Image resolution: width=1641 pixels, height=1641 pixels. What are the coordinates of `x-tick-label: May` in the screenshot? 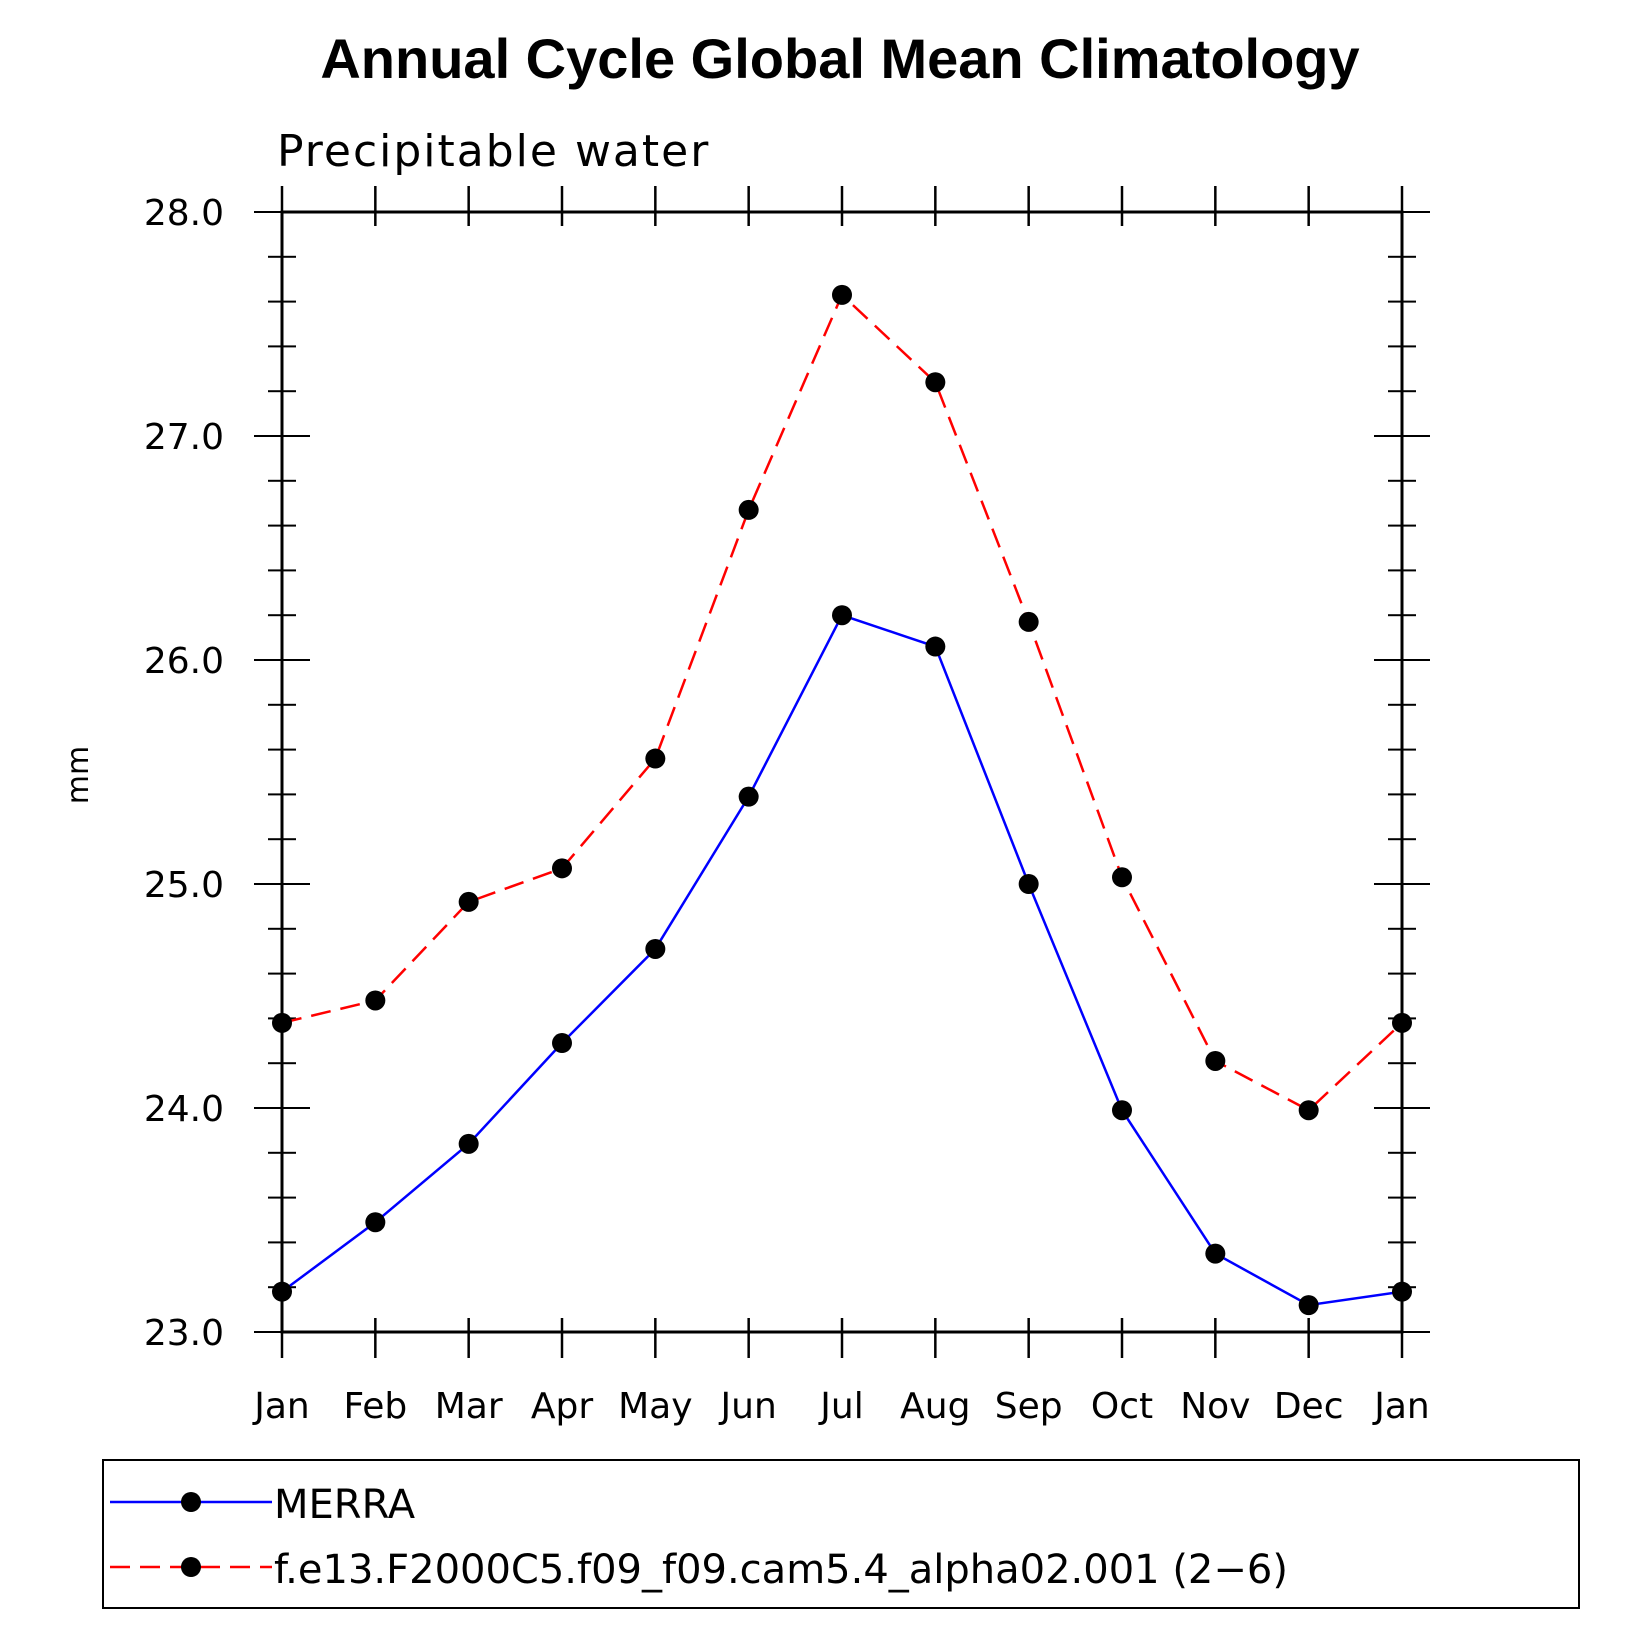 It's located at (655, 1406).